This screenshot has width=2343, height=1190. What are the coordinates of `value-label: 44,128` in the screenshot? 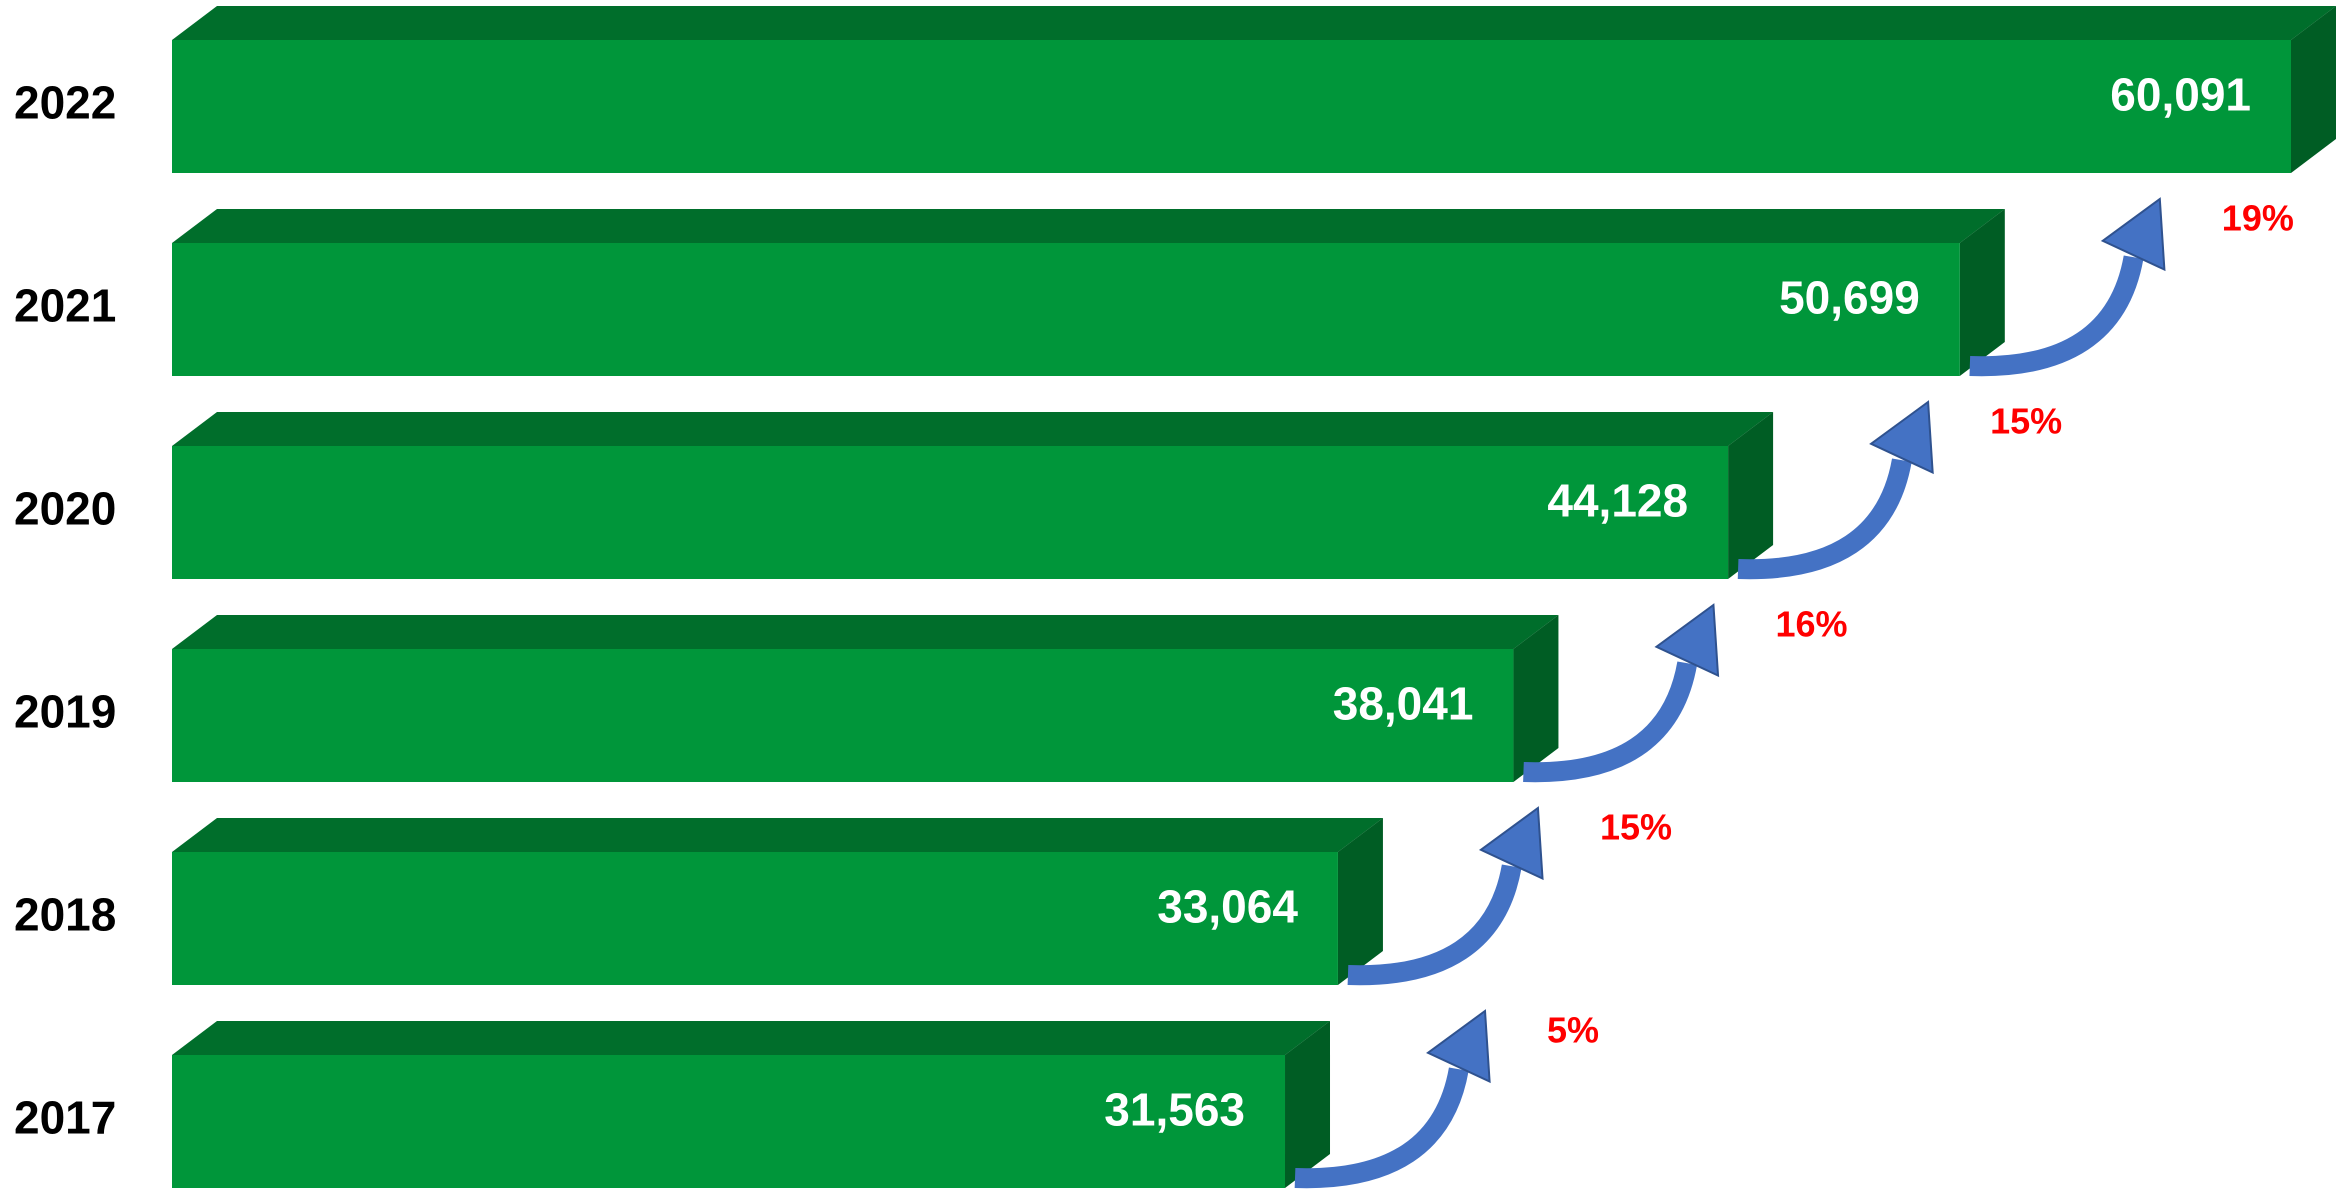 It's located at (1617, 501).